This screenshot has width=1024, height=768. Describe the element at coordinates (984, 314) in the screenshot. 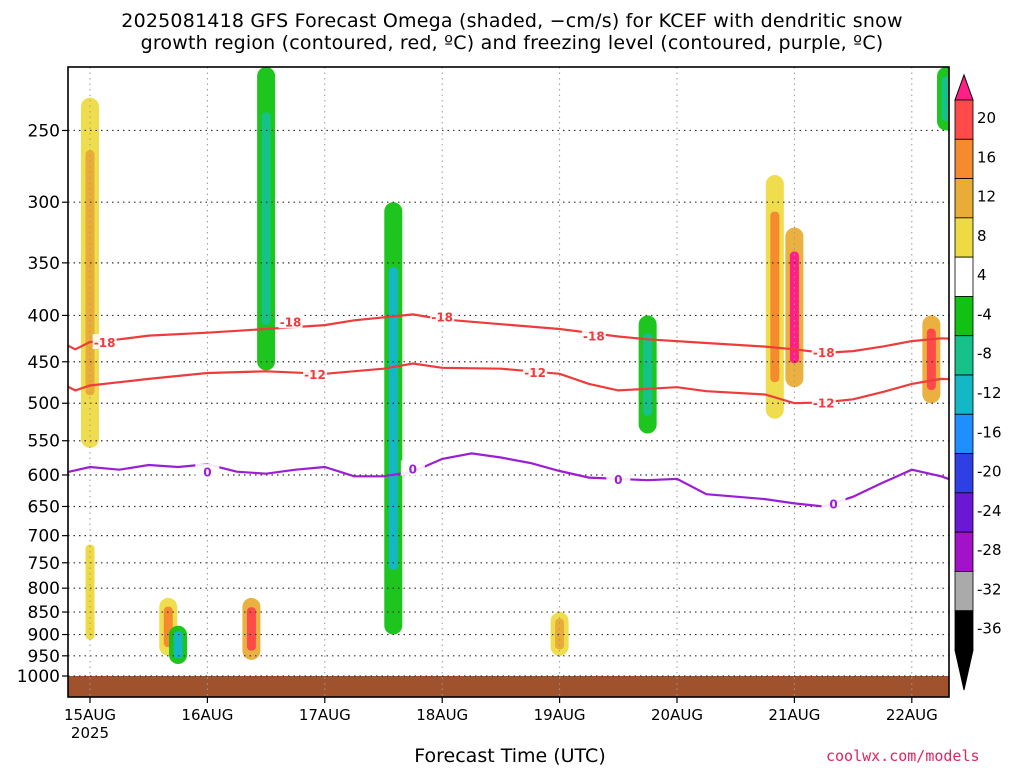

I see `colorbar-tick-label-5: -4` at that location.